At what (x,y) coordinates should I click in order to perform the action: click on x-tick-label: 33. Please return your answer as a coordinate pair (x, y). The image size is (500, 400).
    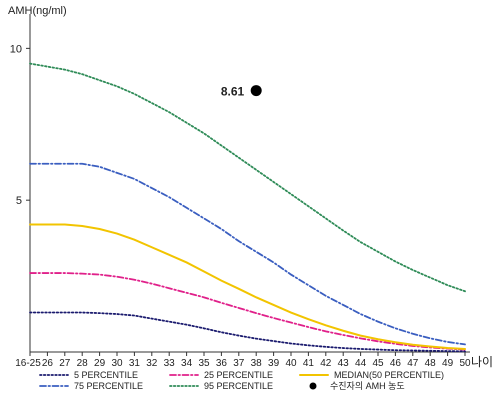
    Looking at the image, I should click on (170, 363).